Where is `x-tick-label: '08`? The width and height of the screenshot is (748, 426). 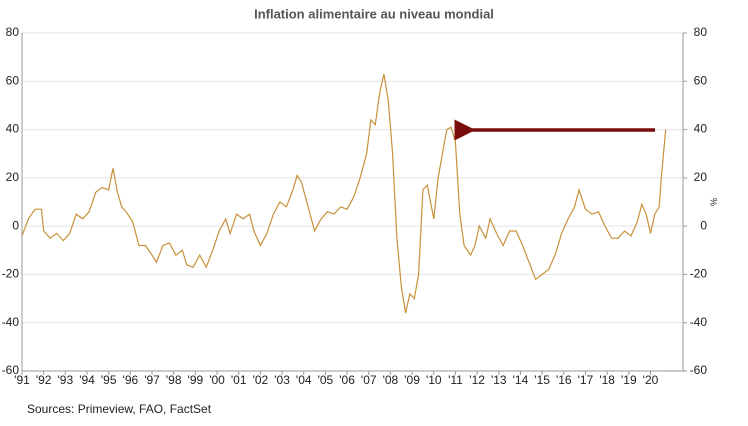 x-tick-label: '08 is located at coordinates (391, 380).